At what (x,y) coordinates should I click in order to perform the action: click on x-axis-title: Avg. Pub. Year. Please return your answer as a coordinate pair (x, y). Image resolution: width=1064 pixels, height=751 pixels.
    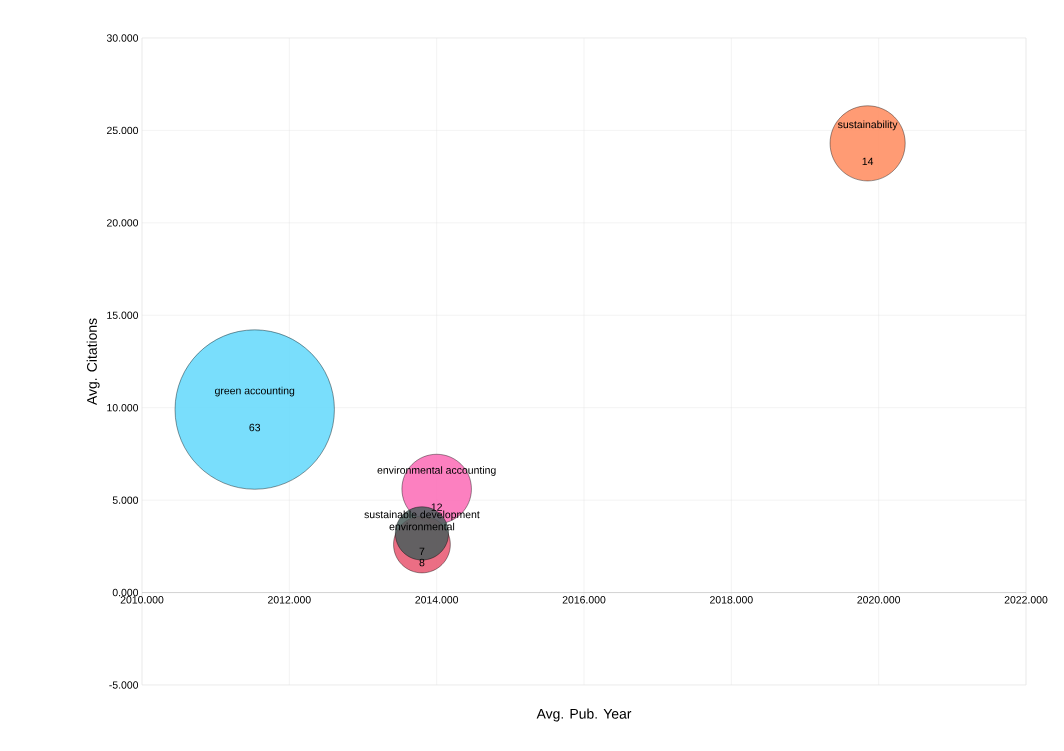
    Looking at the image, I should click on (584, 715).